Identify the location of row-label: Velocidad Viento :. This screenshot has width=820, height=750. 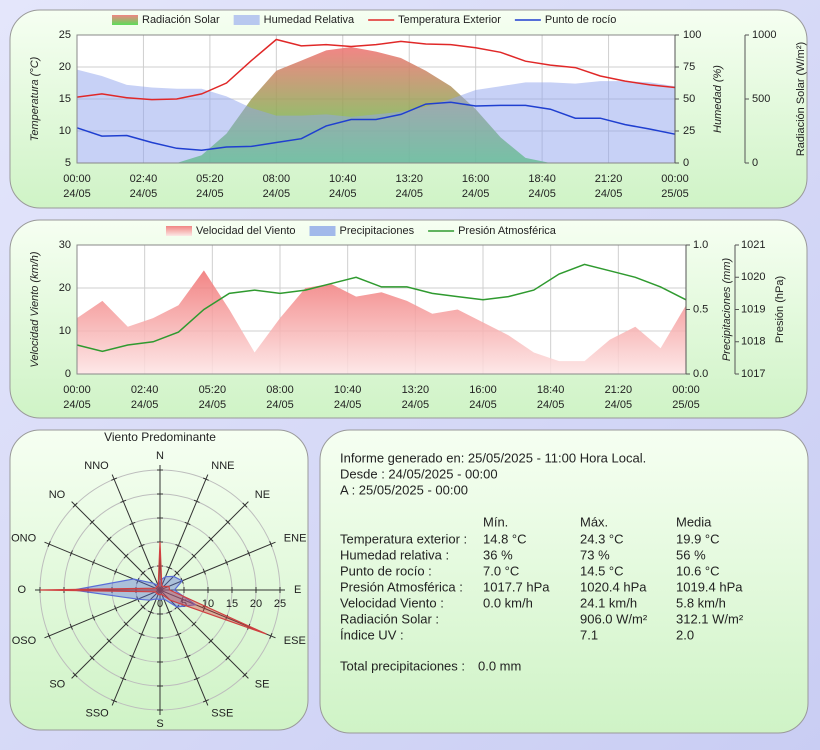
(392, 602).